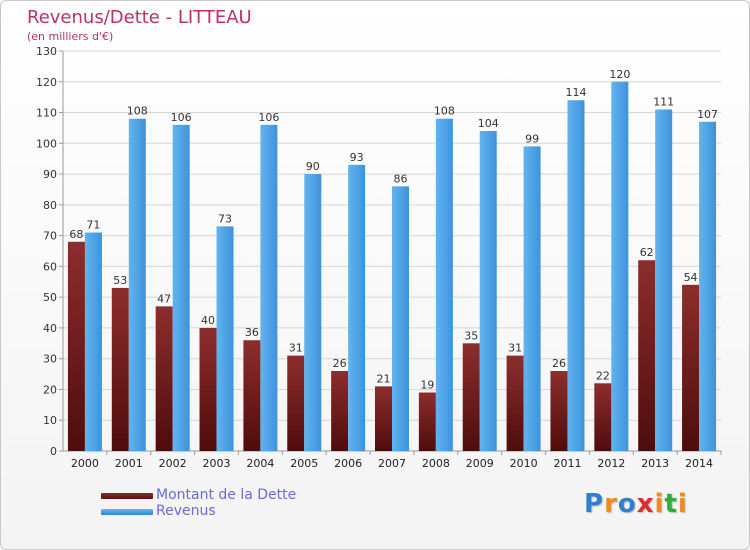 Image resolution: width=750 pixels, height=550 pixels. Describe the element at coordinates (671, 504) in the screenshot. I see `logo-letter: t` at that location.